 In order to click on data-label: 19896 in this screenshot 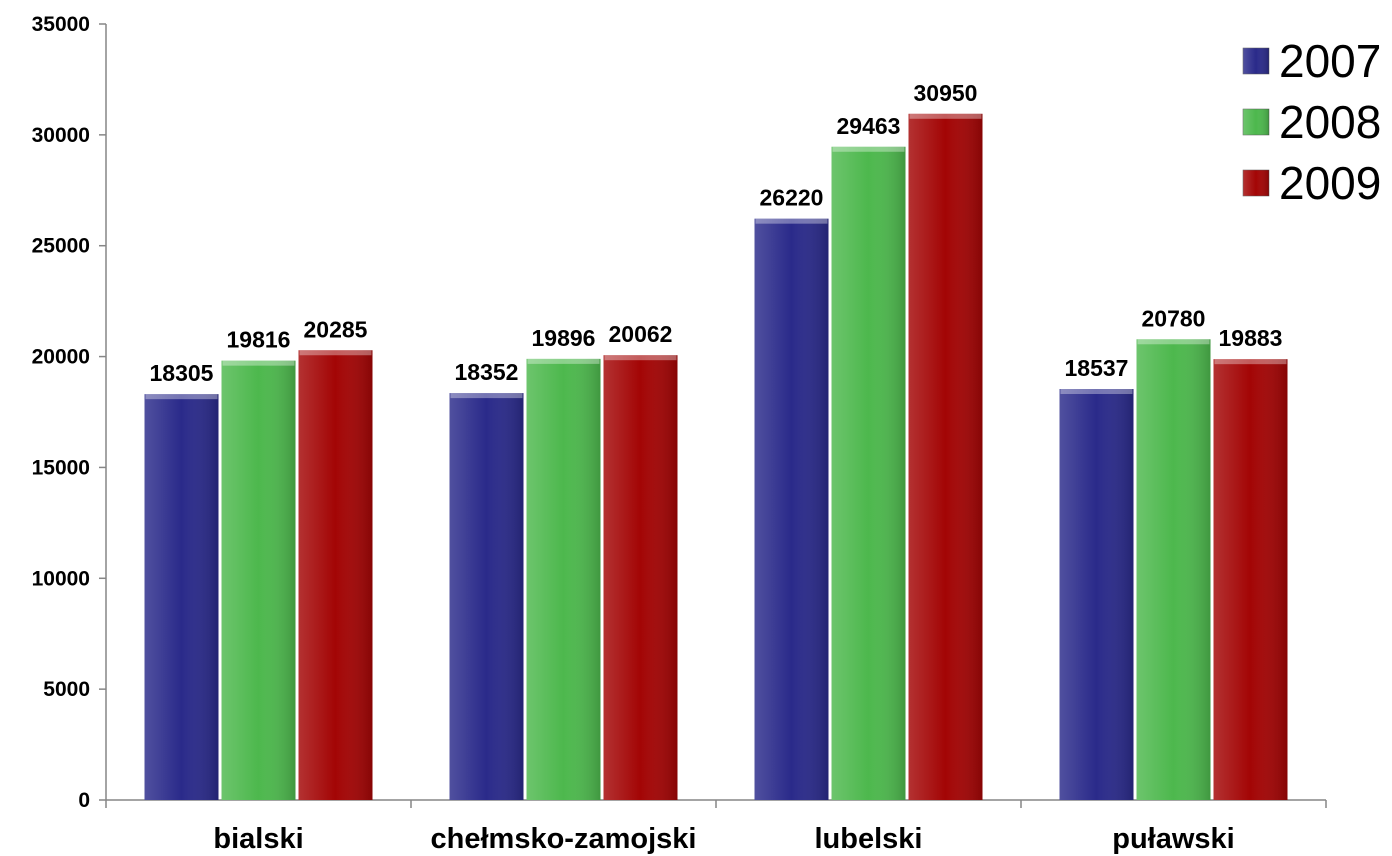, I will do `click(564, 338)`.